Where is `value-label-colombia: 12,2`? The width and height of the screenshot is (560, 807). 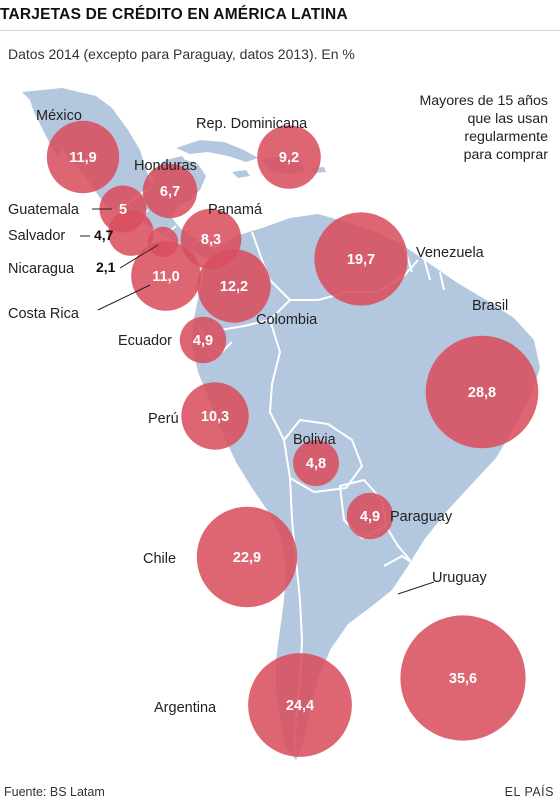 value-label-colombia: 12,2 is located at coordinates (234, 287).